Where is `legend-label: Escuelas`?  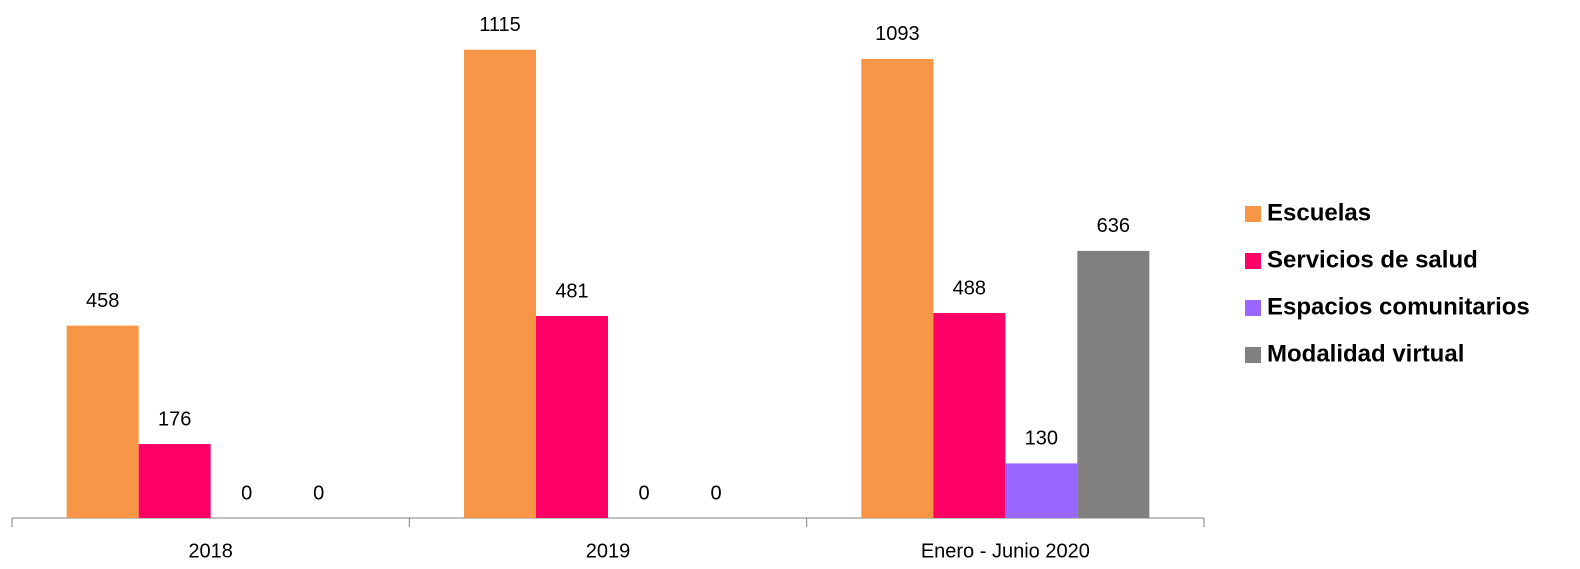 legend-label: Escuelas is located at coordinates (1319, 212).